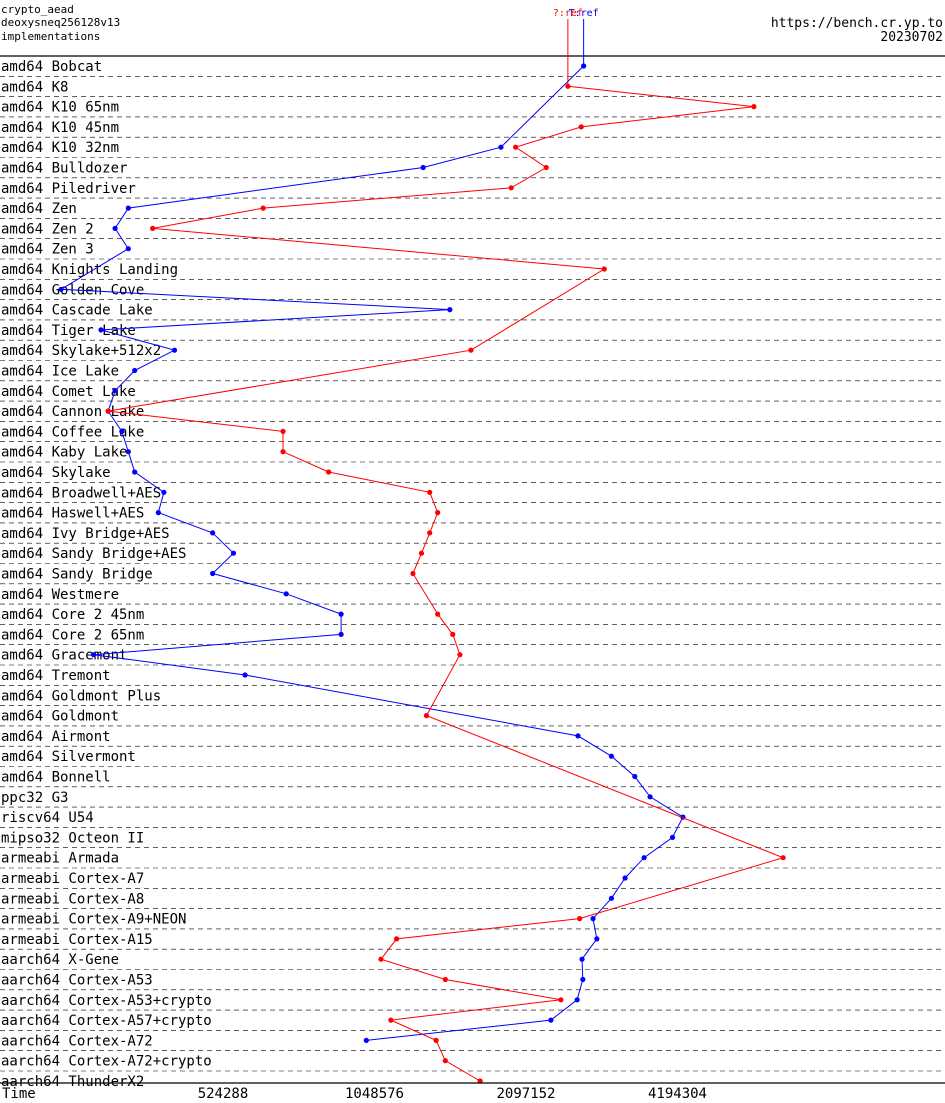 Image resolution: width=945 pixels, height=1103 pixels. Describe the element at coordinates (60, 108) in the screenshot. I see `category-label: amd64 K10 65nm` at that location.